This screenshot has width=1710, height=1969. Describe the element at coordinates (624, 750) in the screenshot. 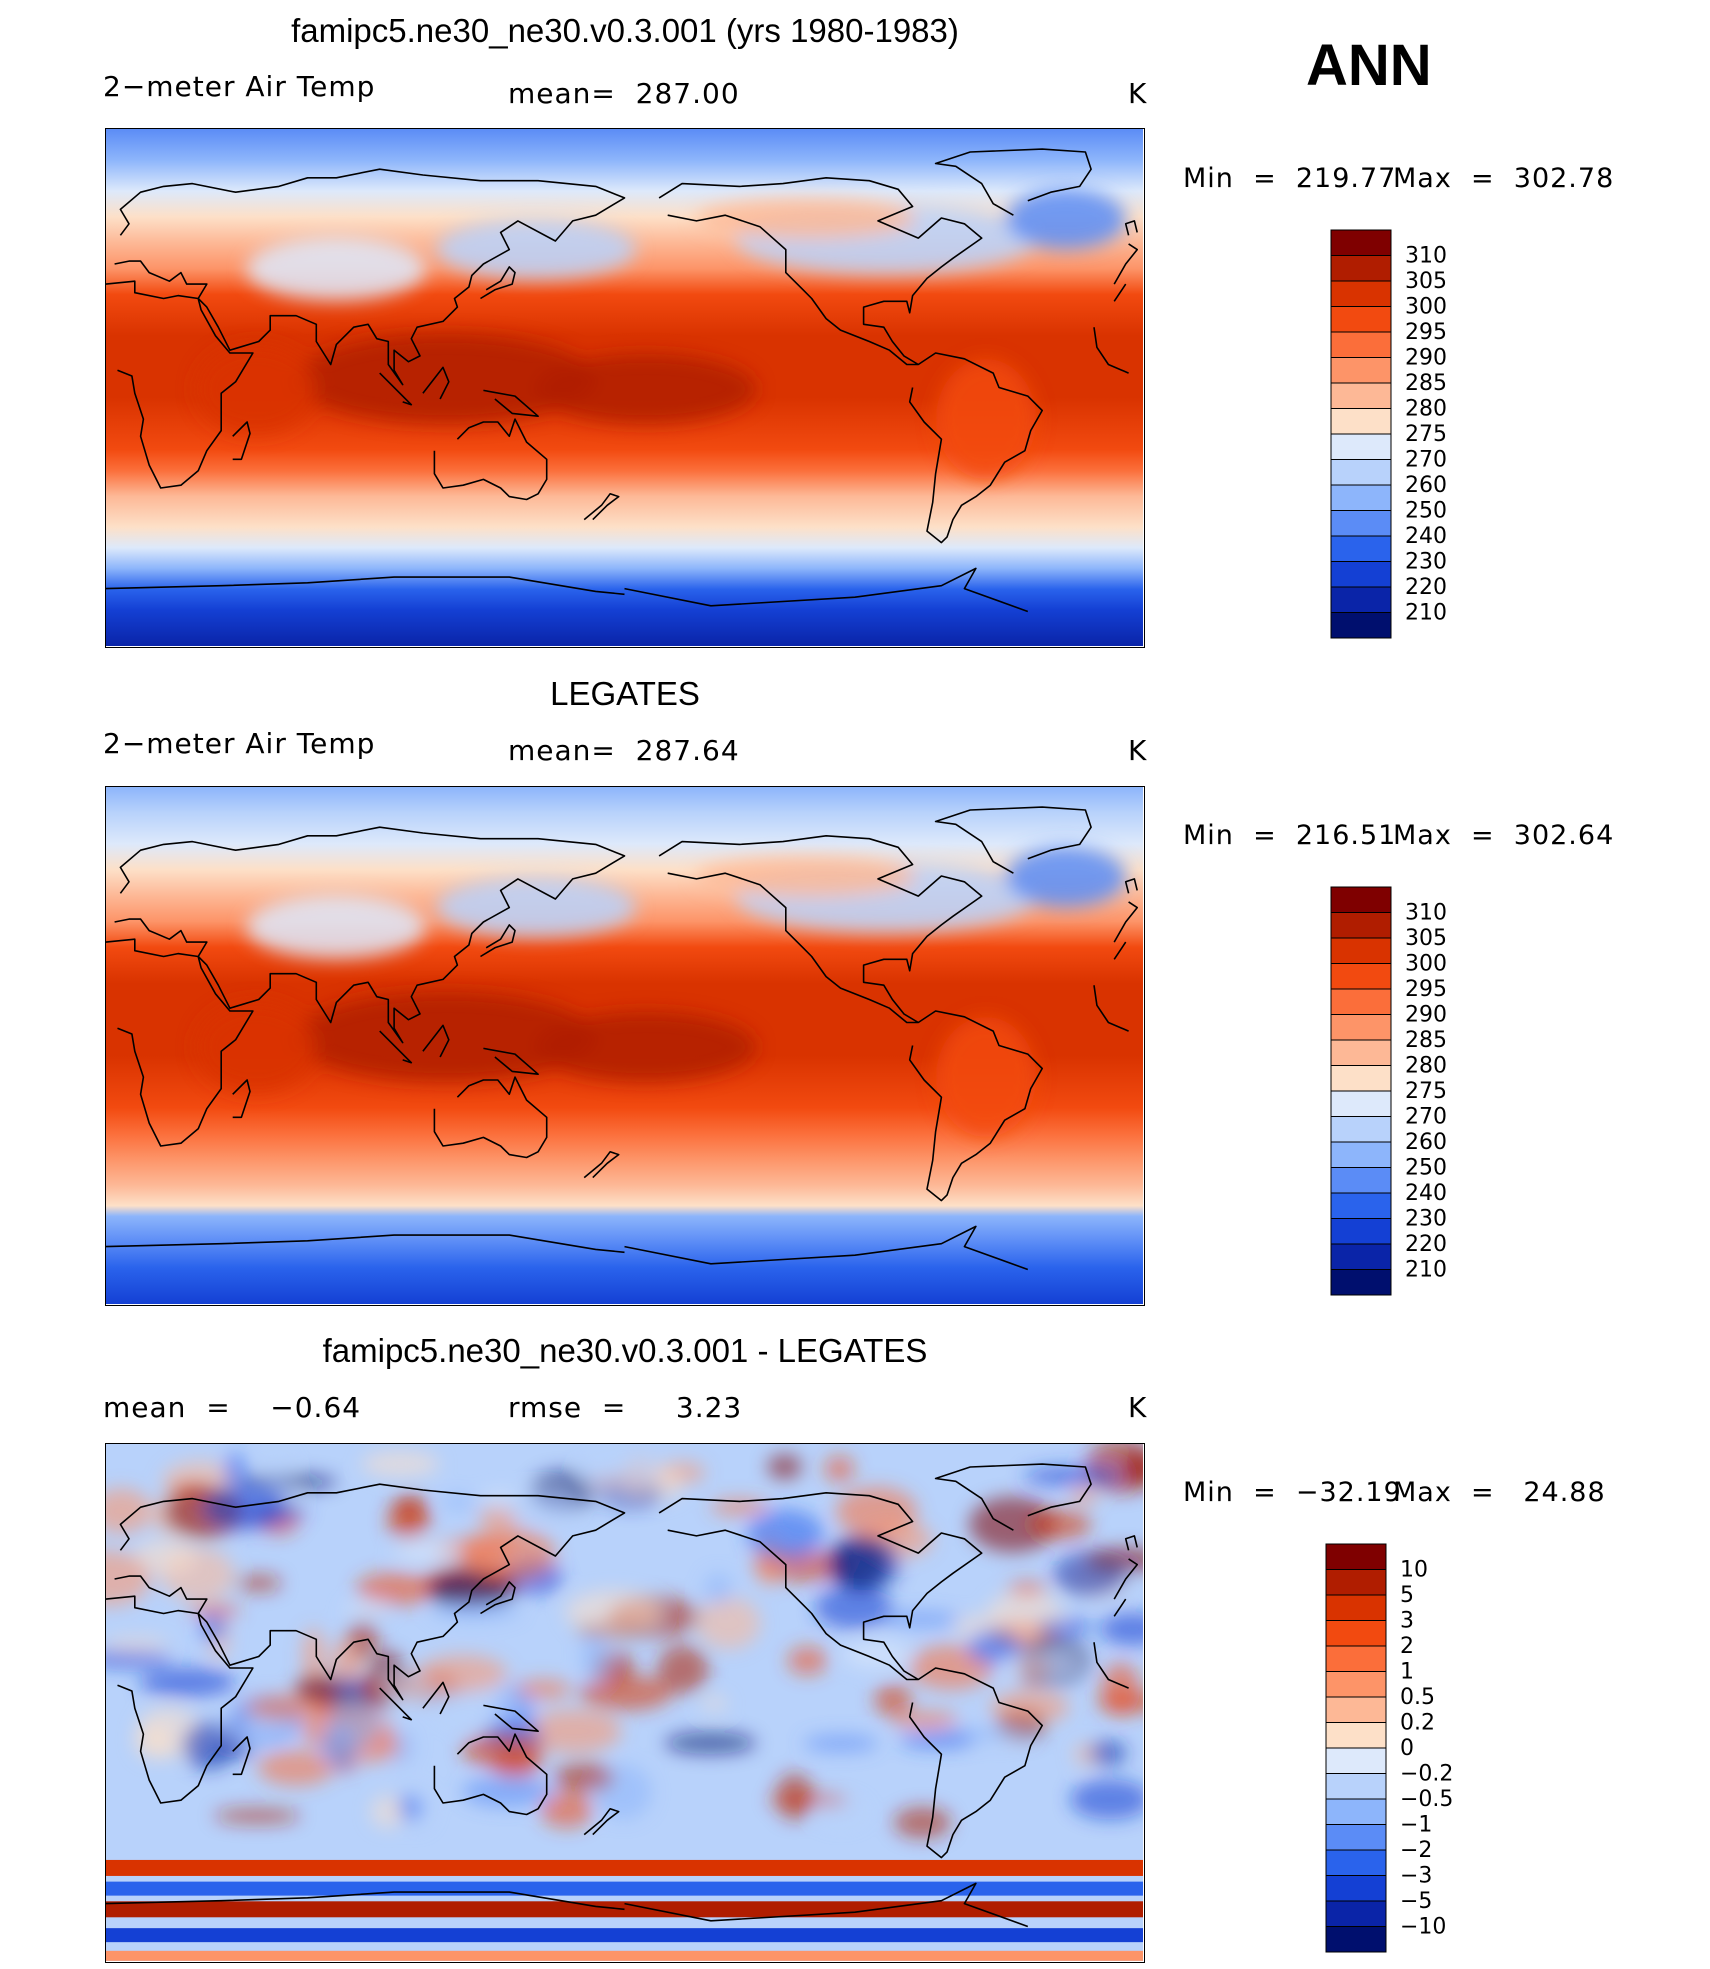

I see `panel-2-mean-label: mean= 287.64` at that location.